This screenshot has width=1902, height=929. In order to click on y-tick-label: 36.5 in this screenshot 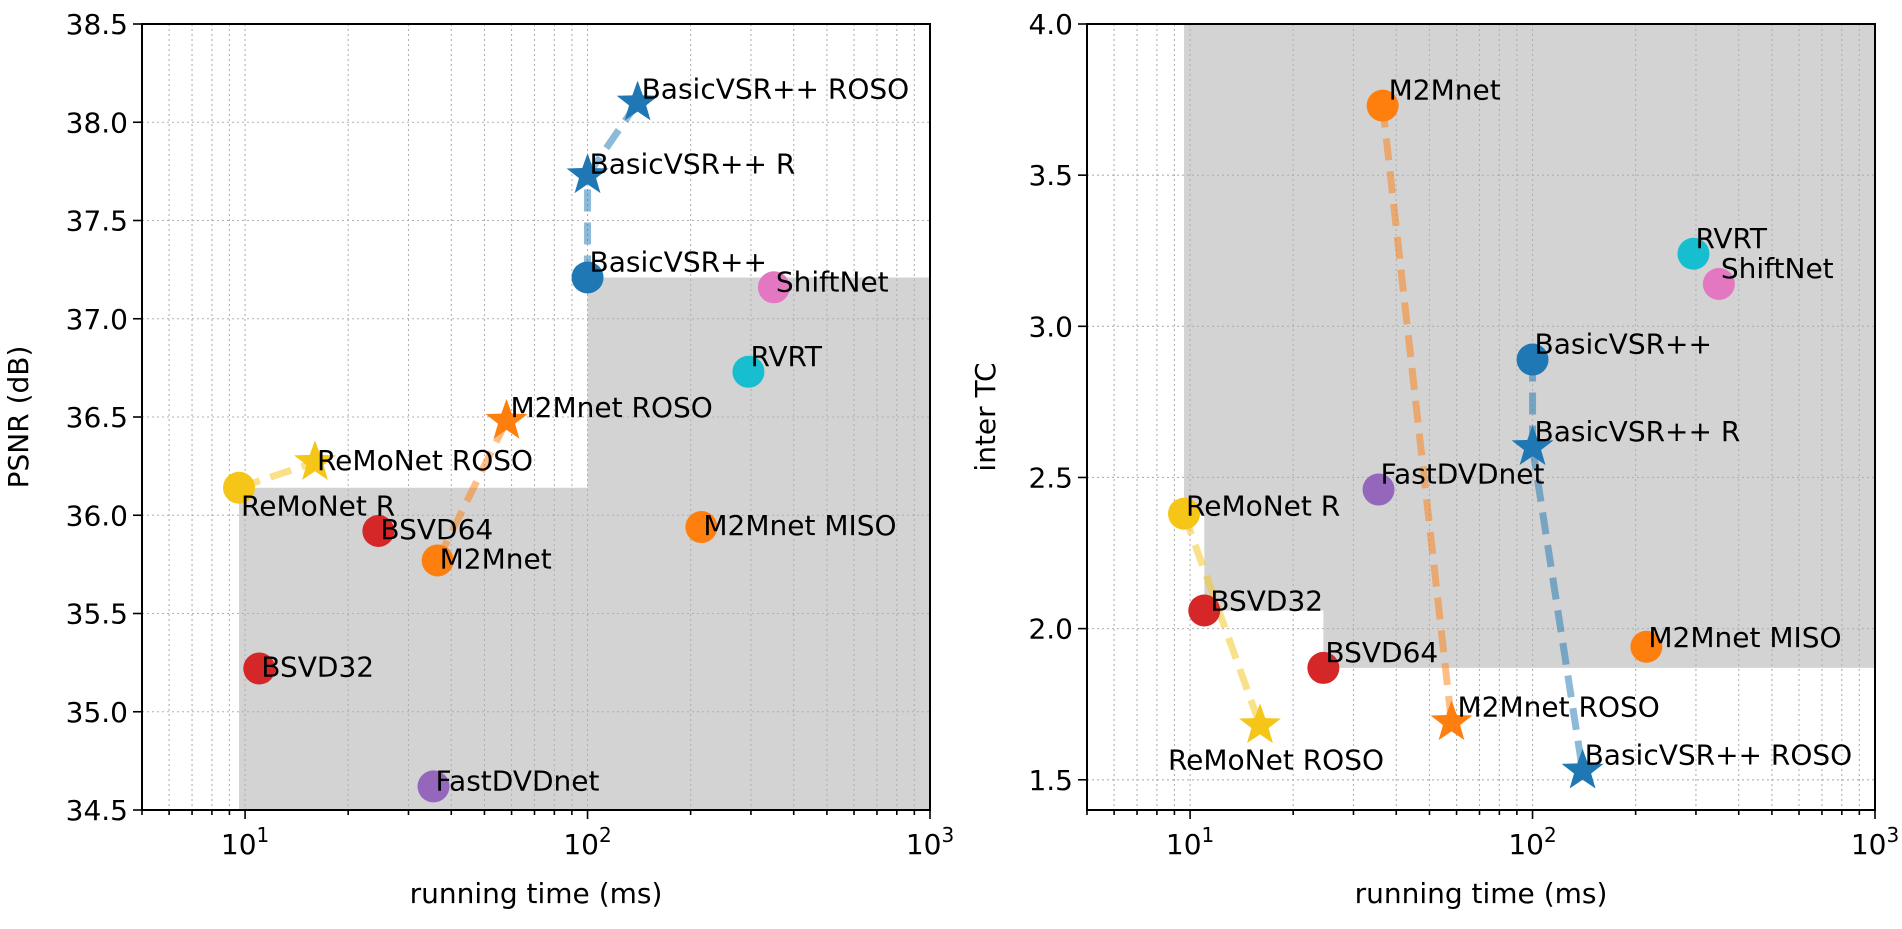, I will do `click(97, 417)`.